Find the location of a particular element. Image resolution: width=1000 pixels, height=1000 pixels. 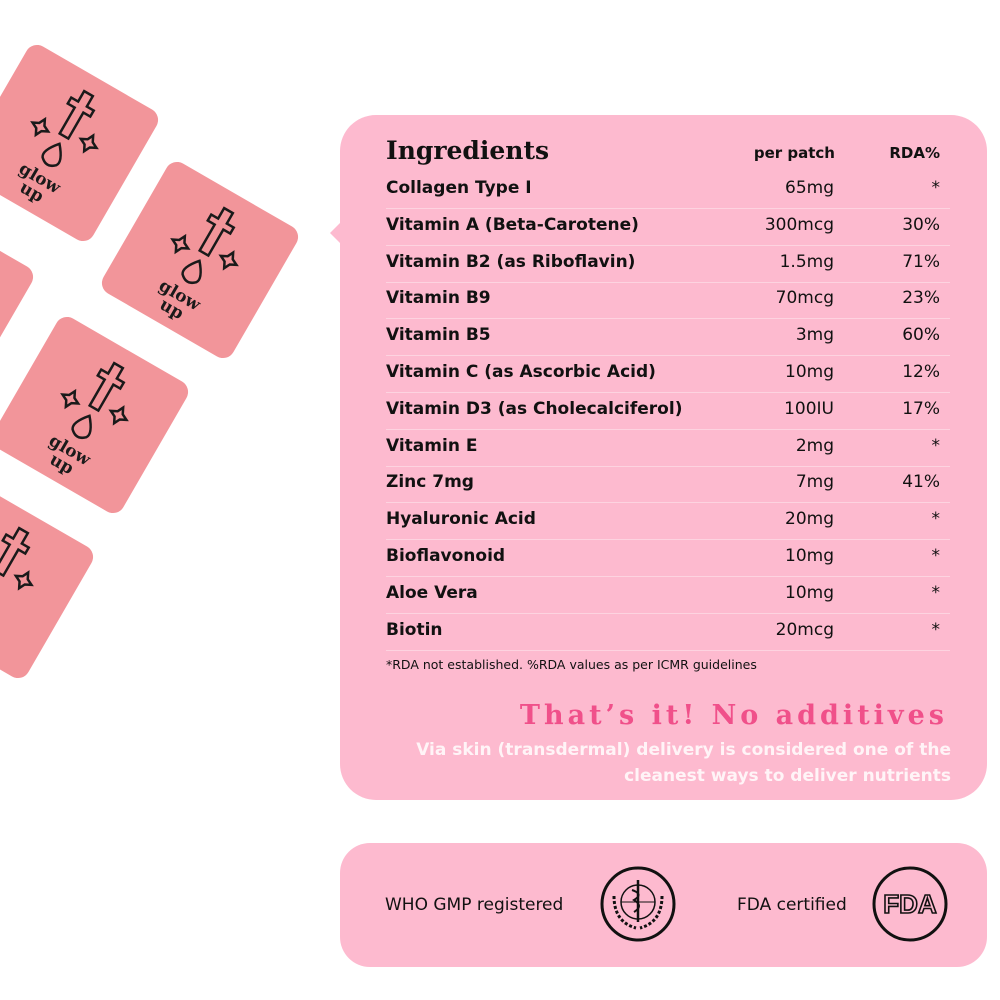

certifications-panel is located at coordinates (663, 905).